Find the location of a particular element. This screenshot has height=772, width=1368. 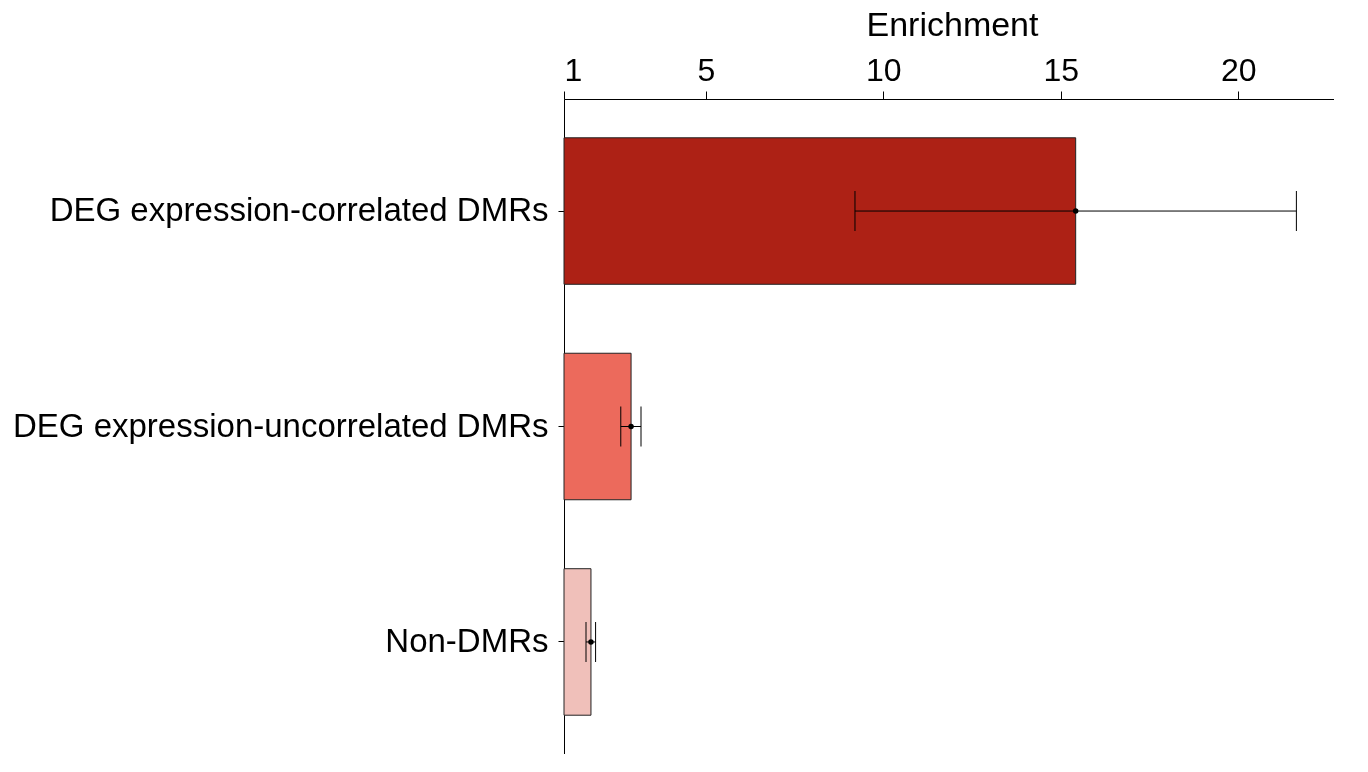

x-tick-label: 1 is located at coordinates (573, 69).